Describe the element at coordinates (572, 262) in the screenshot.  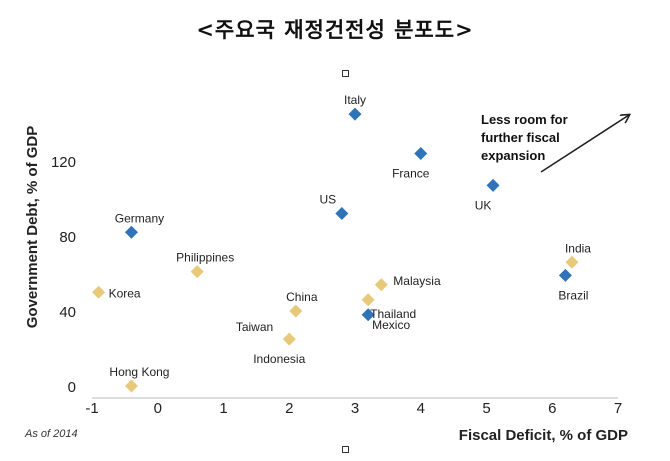
I see `point-india` at that location.